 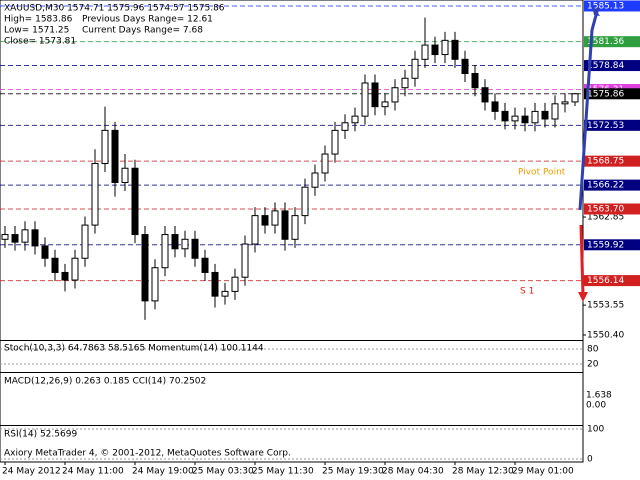 What do you see at coordinates (543, 472) in the screenshot?
I see `x-tick-label: 29 May 01:00` at bounding box center [543, 472].